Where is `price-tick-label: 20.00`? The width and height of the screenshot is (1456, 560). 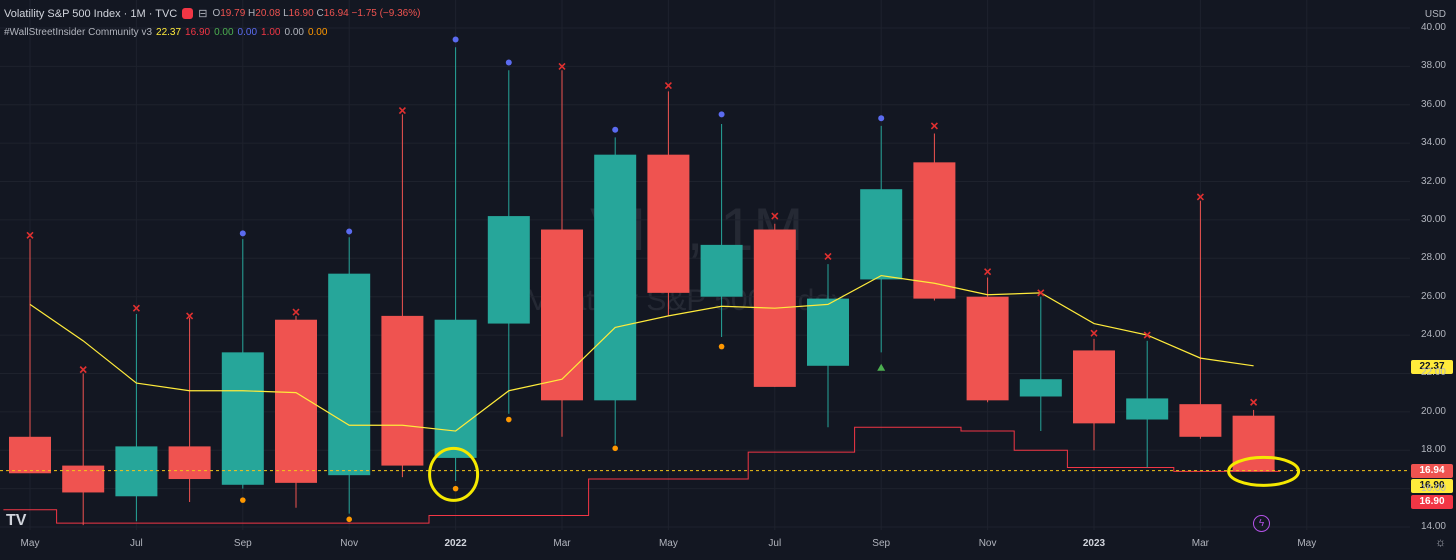 price-tick-label: 20.00 is located at coordinates (1433, 411).